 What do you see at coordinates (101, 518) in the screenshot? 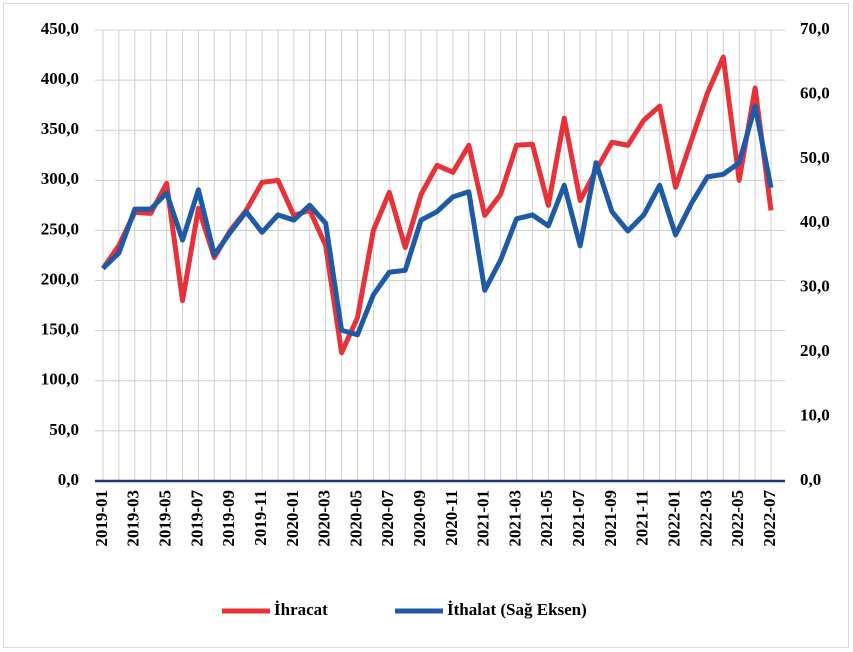
I see `x-tick-label: 2019-01` at bounding box center [101, 518].